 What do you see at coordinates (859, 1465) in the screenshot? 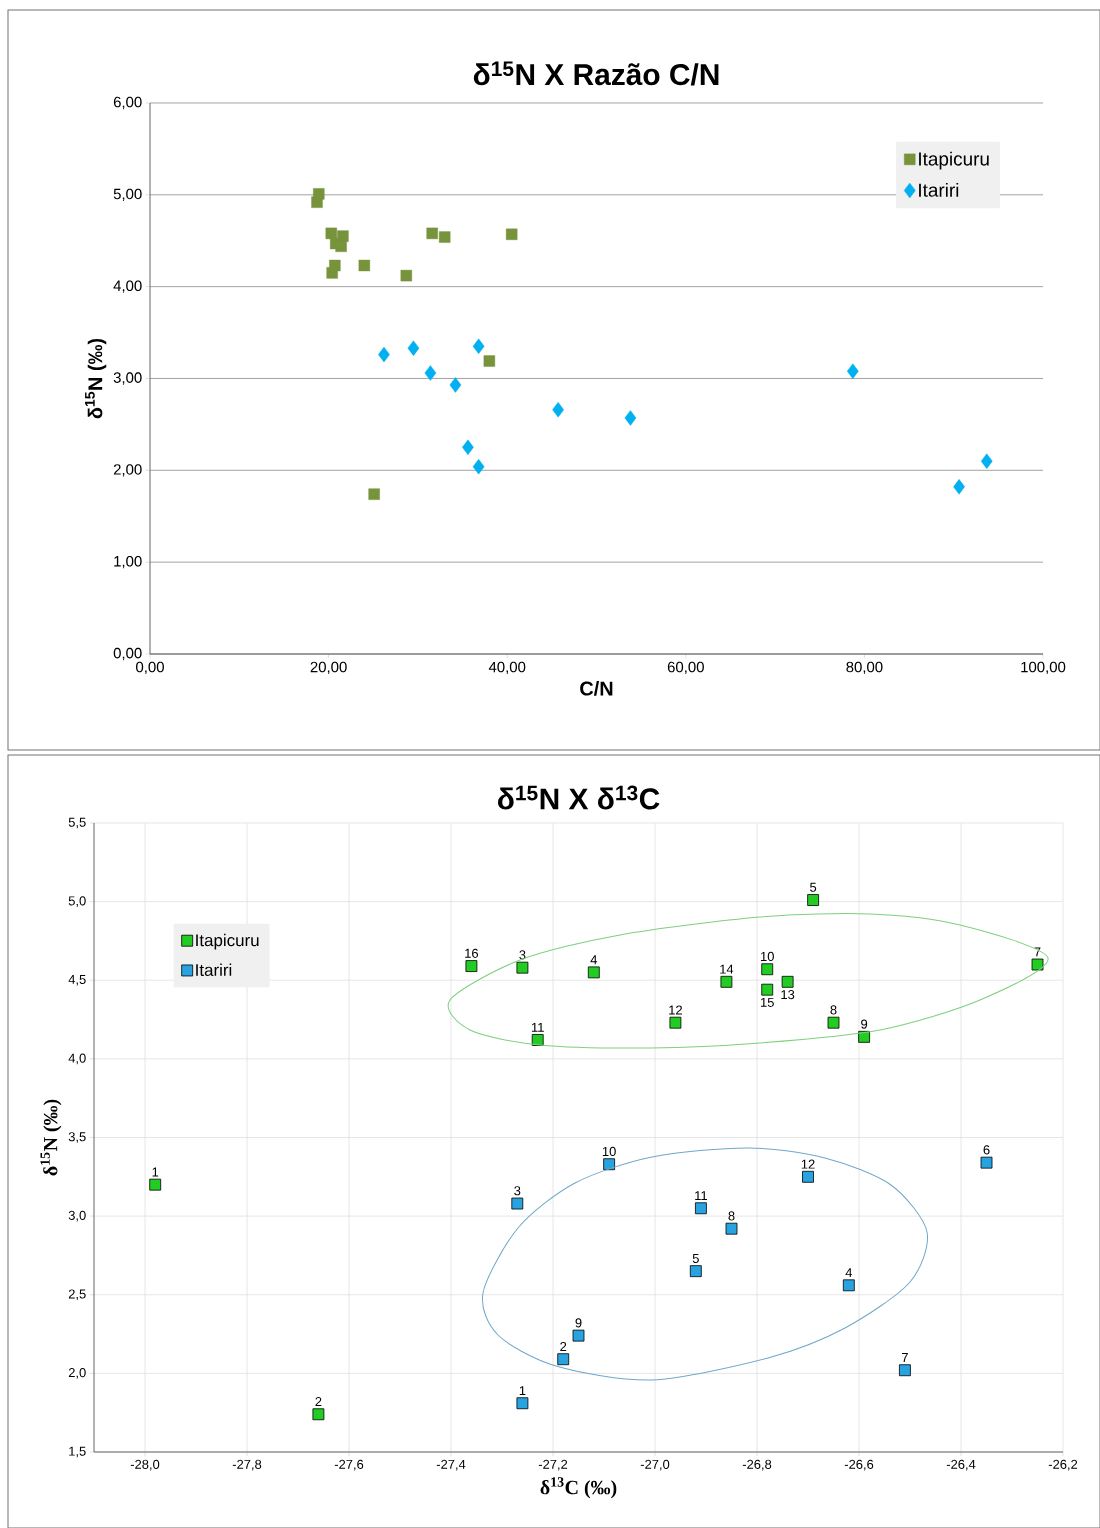
I see `x-tick-label: -26,6` at bounding box center [859, 1465].